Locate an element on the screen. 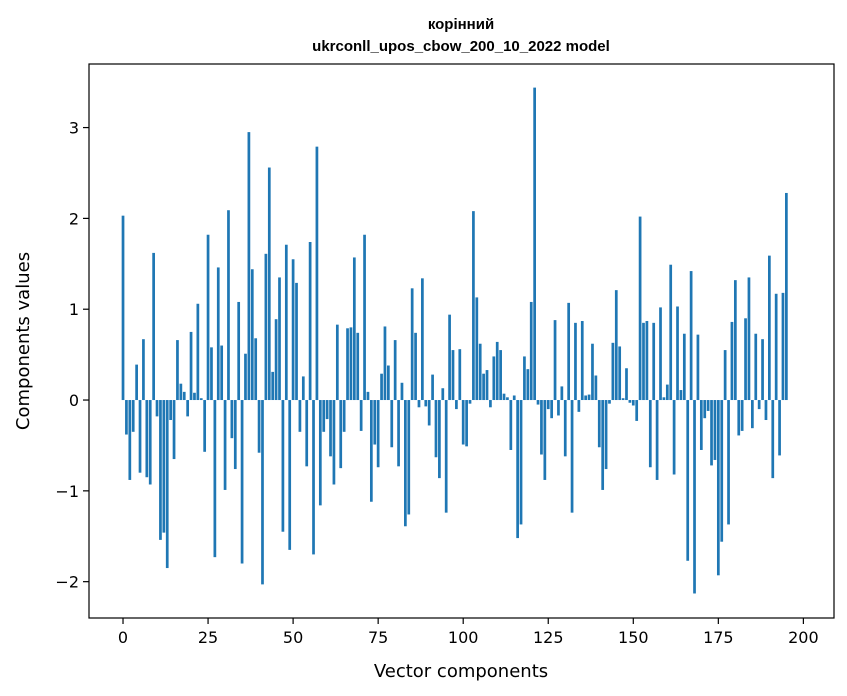 Image resolution: width=847 pixels, height=696 pixels. y-tick-label: 1 is located at coordinates (74, 309).